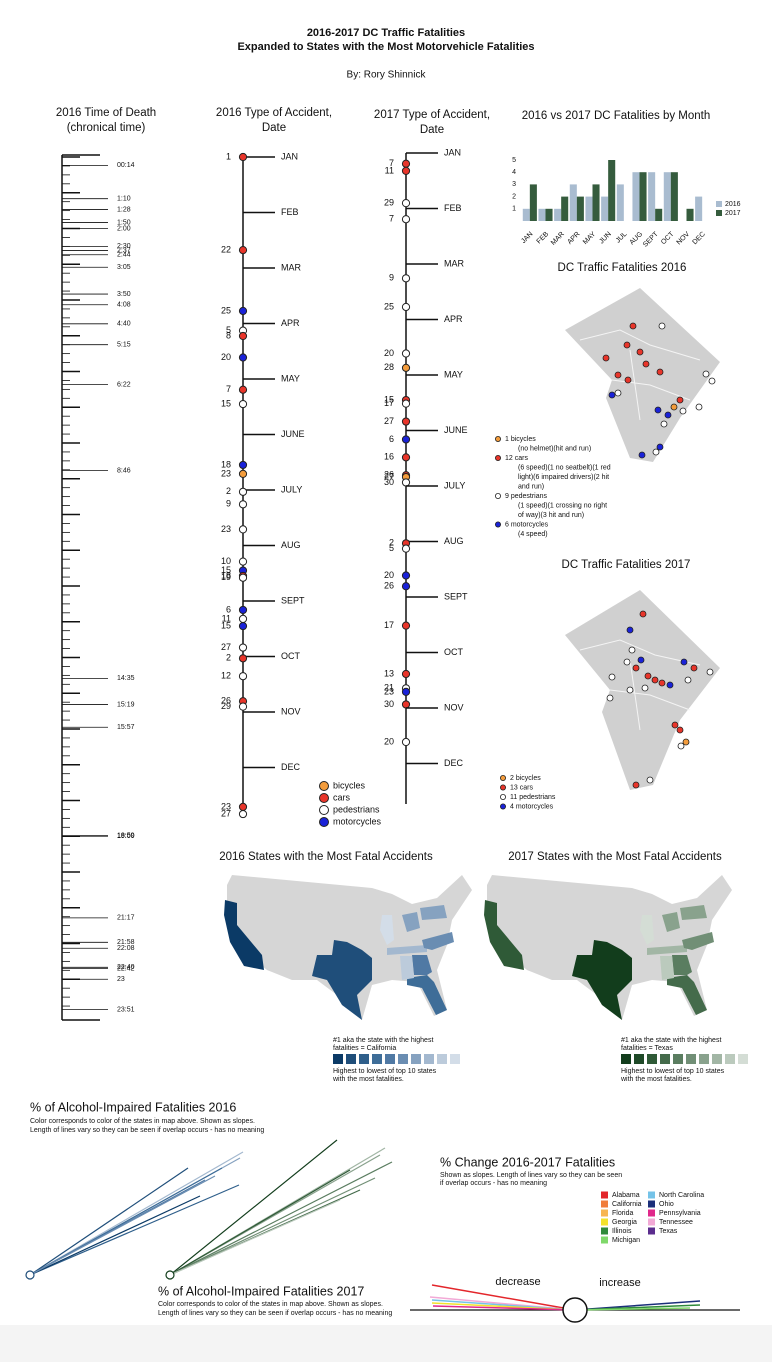  I want to click on time-label: 22:40, so click(126, 967).